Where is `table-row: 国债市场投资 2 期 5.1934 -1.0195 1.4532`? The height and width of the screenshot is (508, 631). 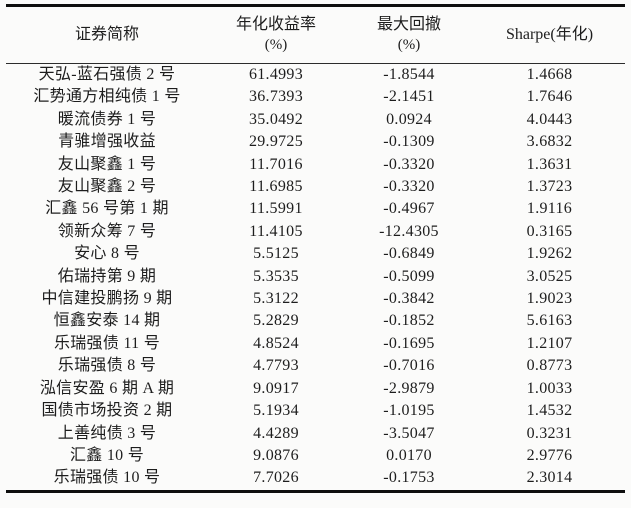 table-row: 国债市场投资 2 期 5.1934 -1.0195 1.4532 is located at coordinates (315, 411).